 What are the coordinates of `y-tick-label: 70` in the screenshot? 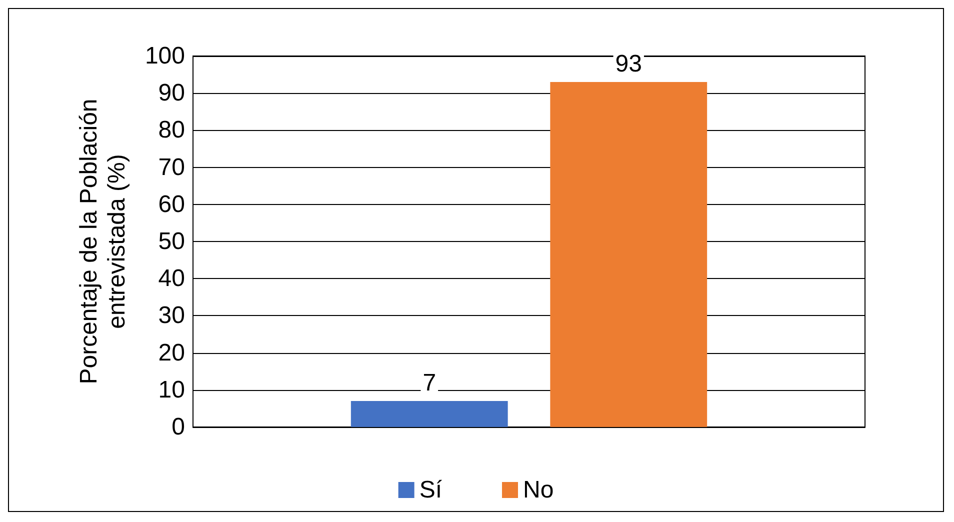 It's located at (171, 167).